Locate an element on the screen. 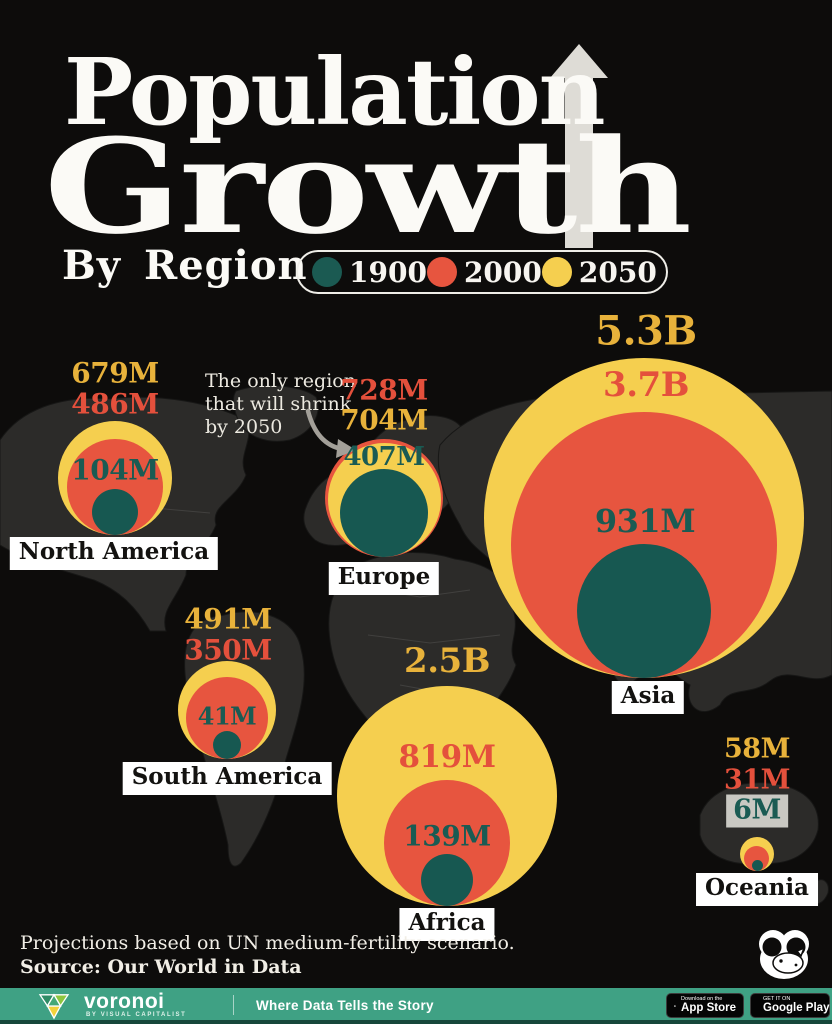 The image size is (832, 1024). asia-value-2050: 5.3B is located at coordinates (646, 331).